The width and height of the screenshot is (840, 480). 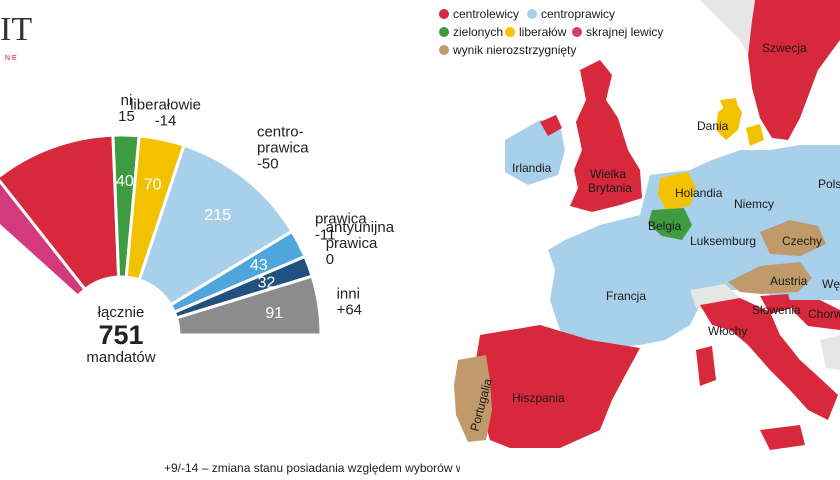 What do you see at coordinates (794, 70) in the screenshot?
I see `map-sweden` at bounding box center [794, 70].